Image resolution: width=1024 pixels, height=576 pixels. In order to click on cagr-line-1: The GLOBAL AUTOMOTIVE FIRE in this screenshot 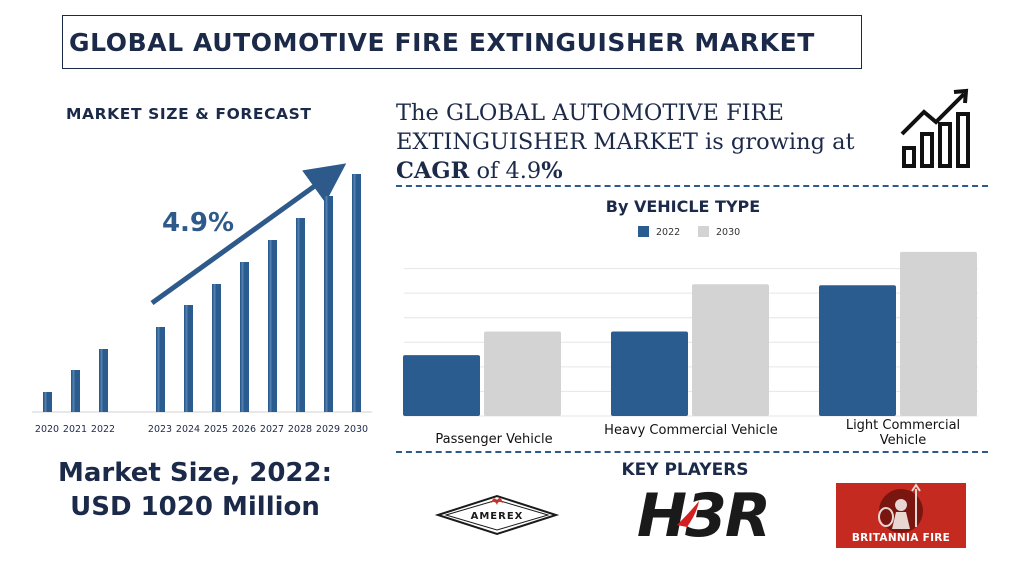, I will do `click(590, 113)`.